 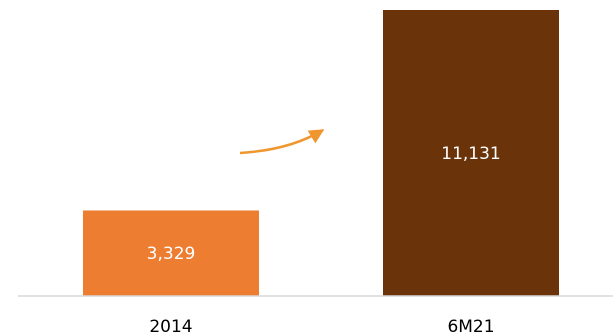 What do you see at coordinates (170, 326) in the screenshot?
I see `x-tick-label: 2014` at bounding box center [170, 326].